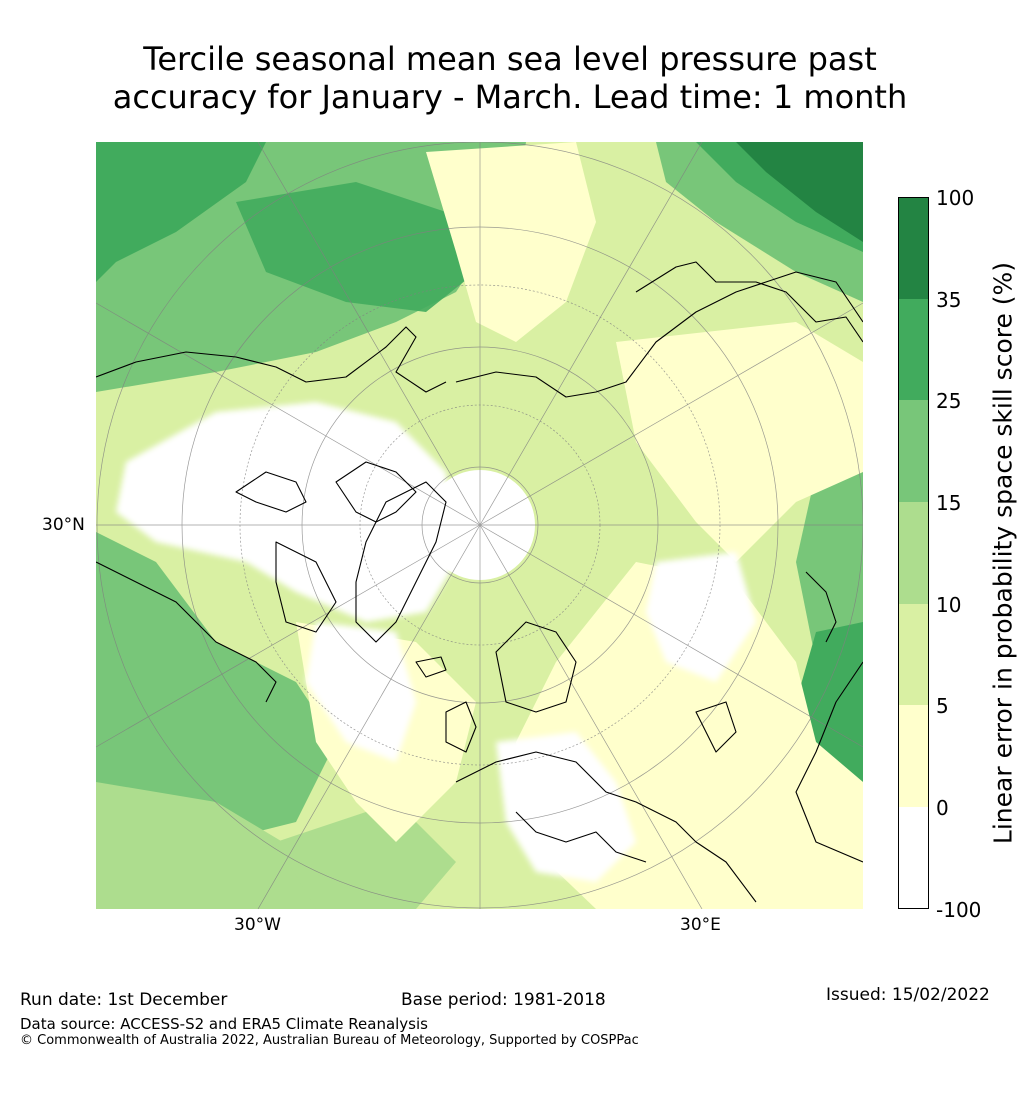 The image size is (1020, 1095). I want to click on skill-region-0-5-central-east, so click(739, 442).